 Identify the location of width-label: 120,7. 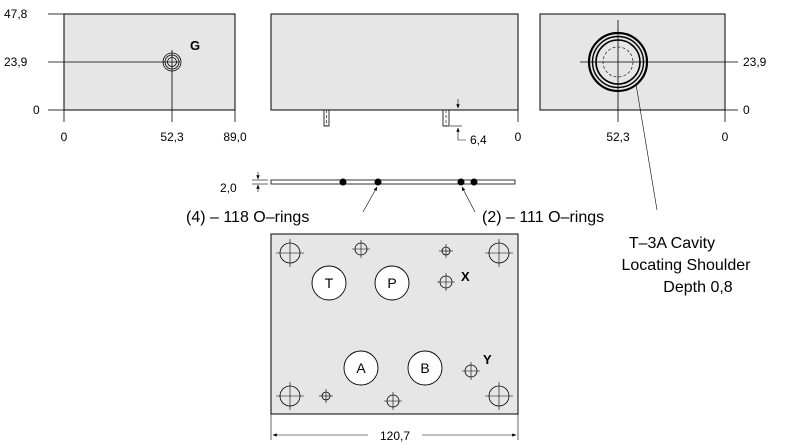
(395, 436).